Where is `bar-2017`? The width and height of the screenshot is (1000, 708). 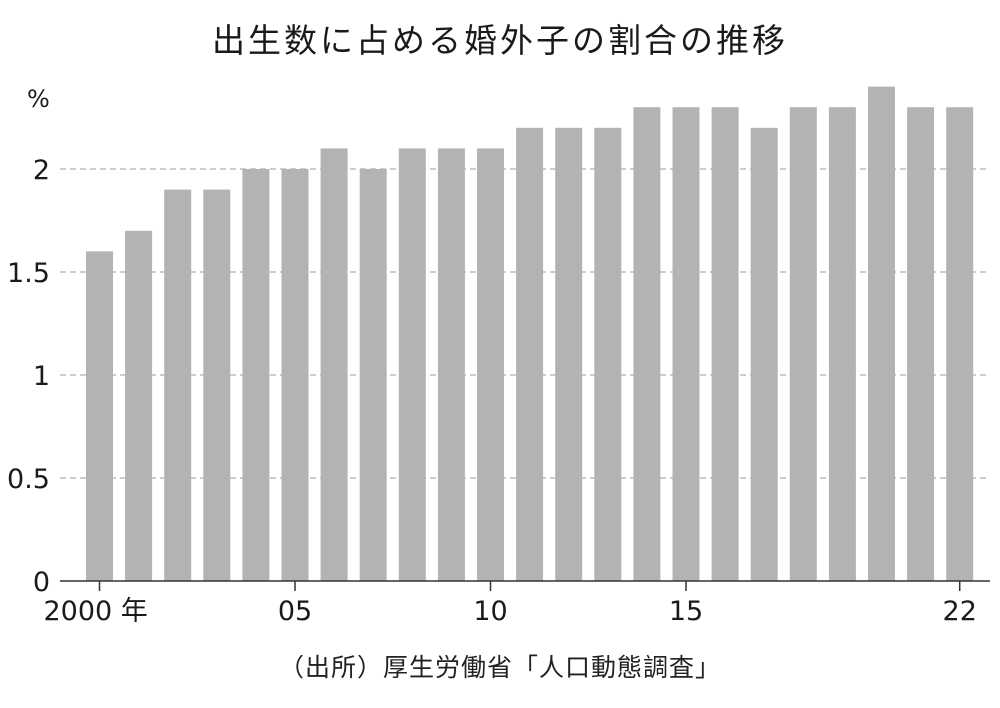
bar-2017 is located at coordinates (764, 354).